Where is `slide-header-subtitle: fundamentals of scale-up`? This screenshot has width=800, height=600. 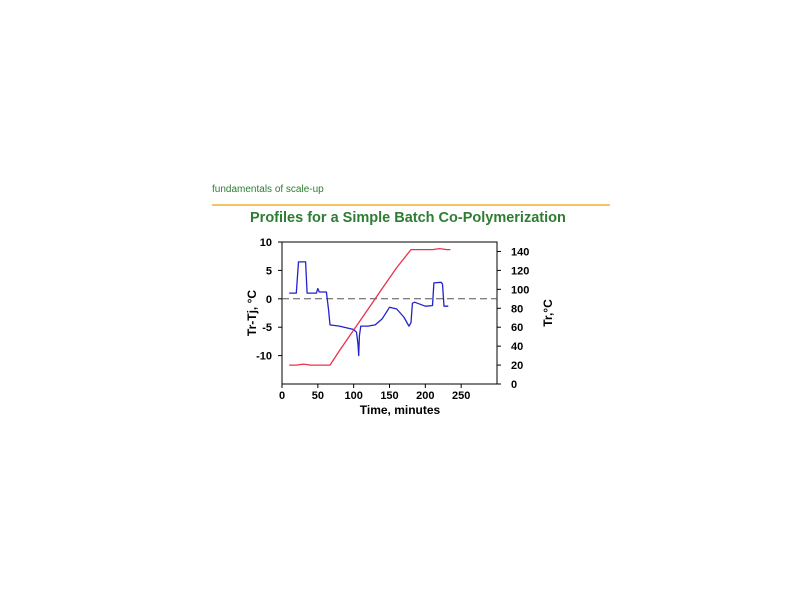
slide-header-subtitle: fundamentals of scale-up is located at coordinates (268, 189).